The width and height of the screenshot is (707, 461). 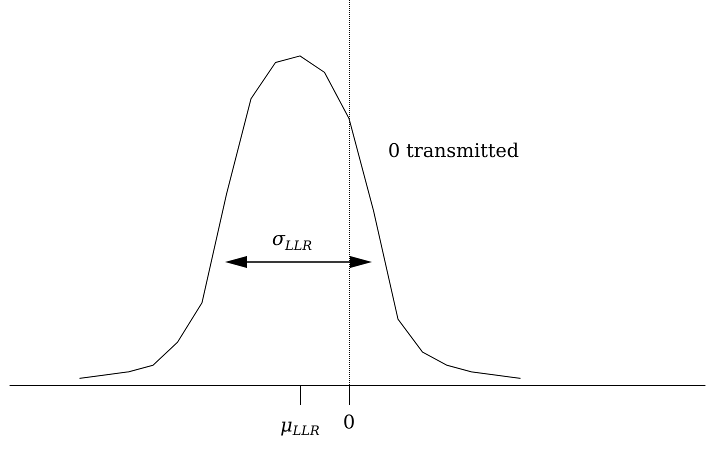 What do you see at coordinates (453, 151) in the screenshot?
I see `annotation: 0 transmitted` at bounding box center [453, 151].